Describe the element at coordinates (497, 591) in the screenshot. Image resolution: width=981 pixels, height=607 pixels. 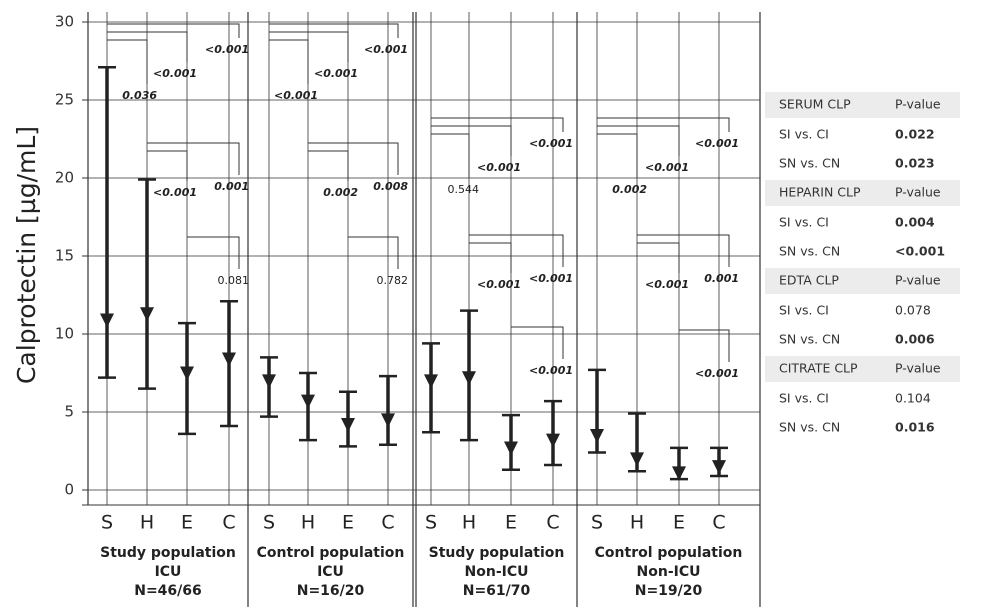
I see `group-label: N=61/70` at that location.